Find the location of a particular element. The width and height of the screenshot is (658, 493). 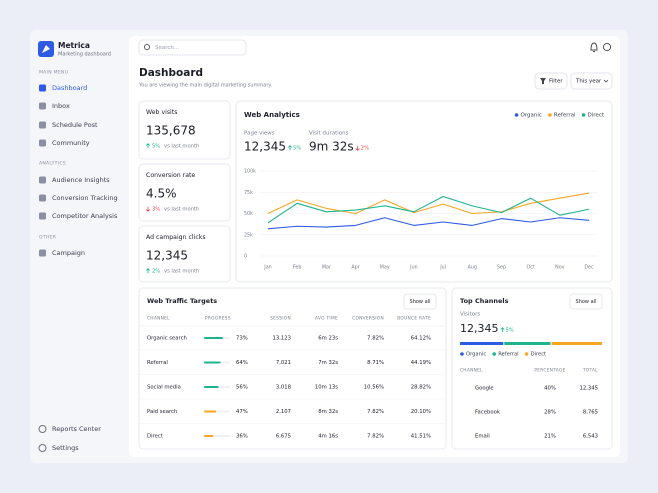

help-icon is located at coordinates (607, 47).